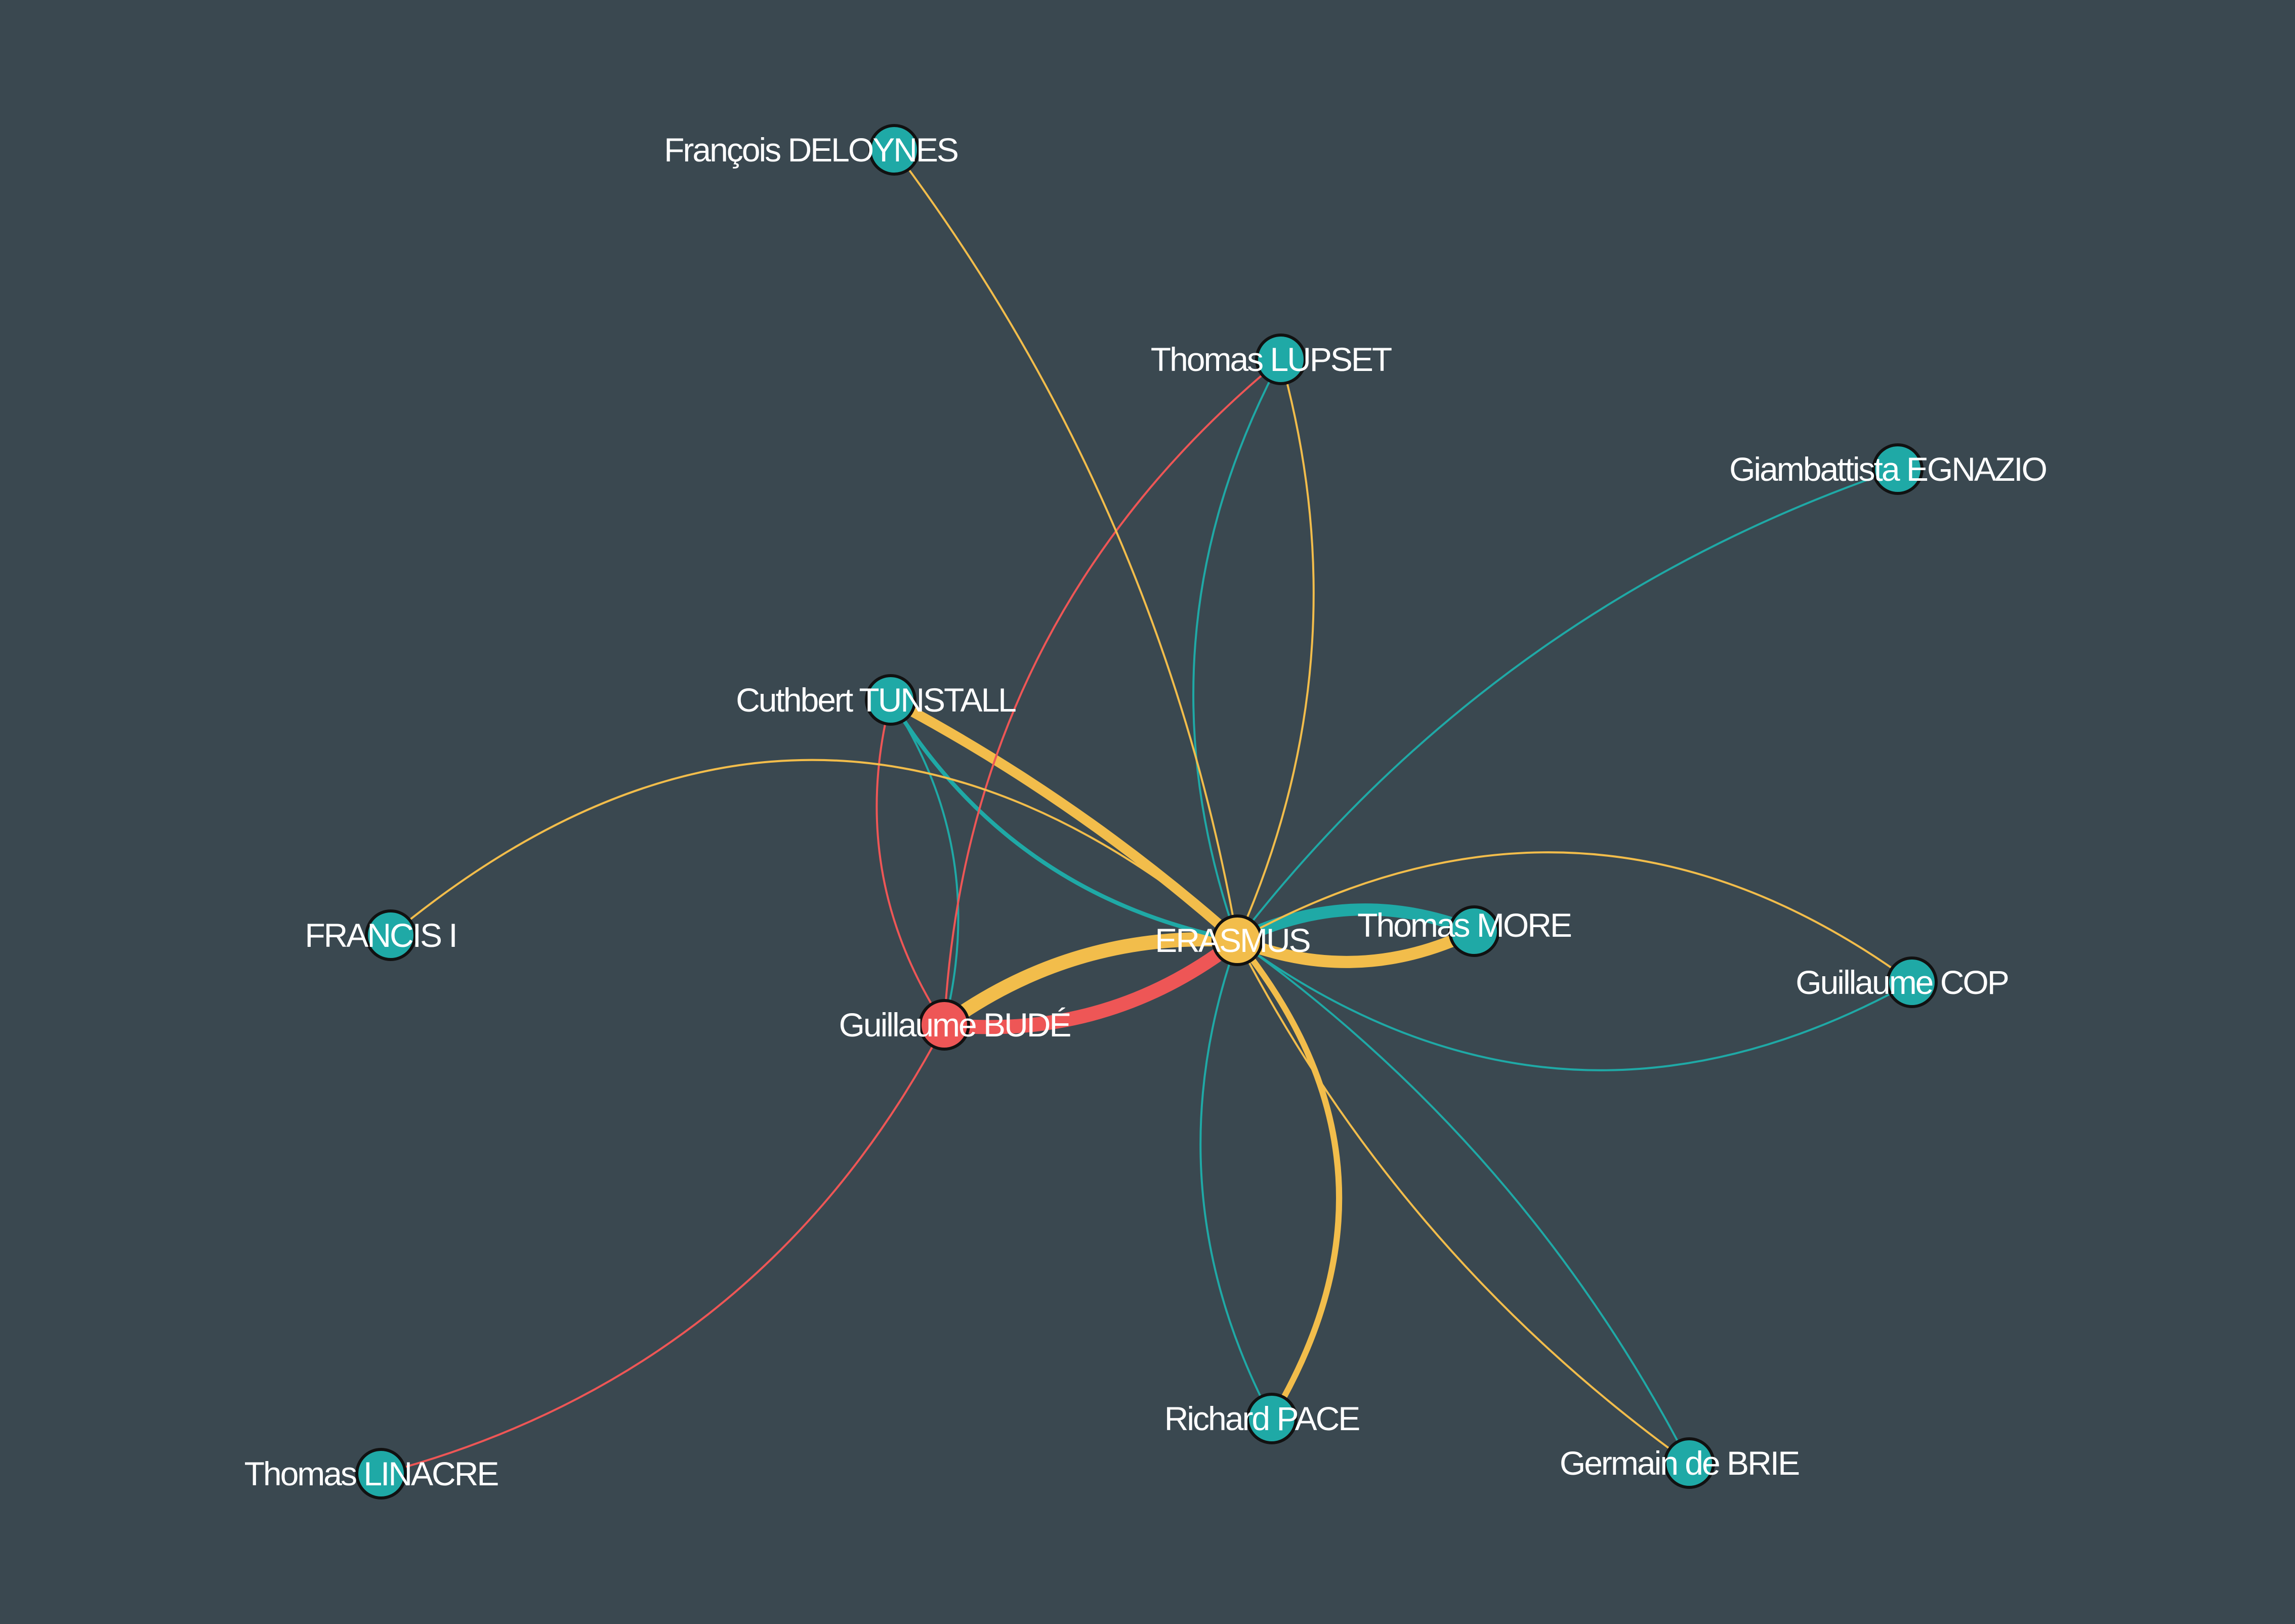  I want to click on node-label-more: Thomas MORE, so click(1464, 925).